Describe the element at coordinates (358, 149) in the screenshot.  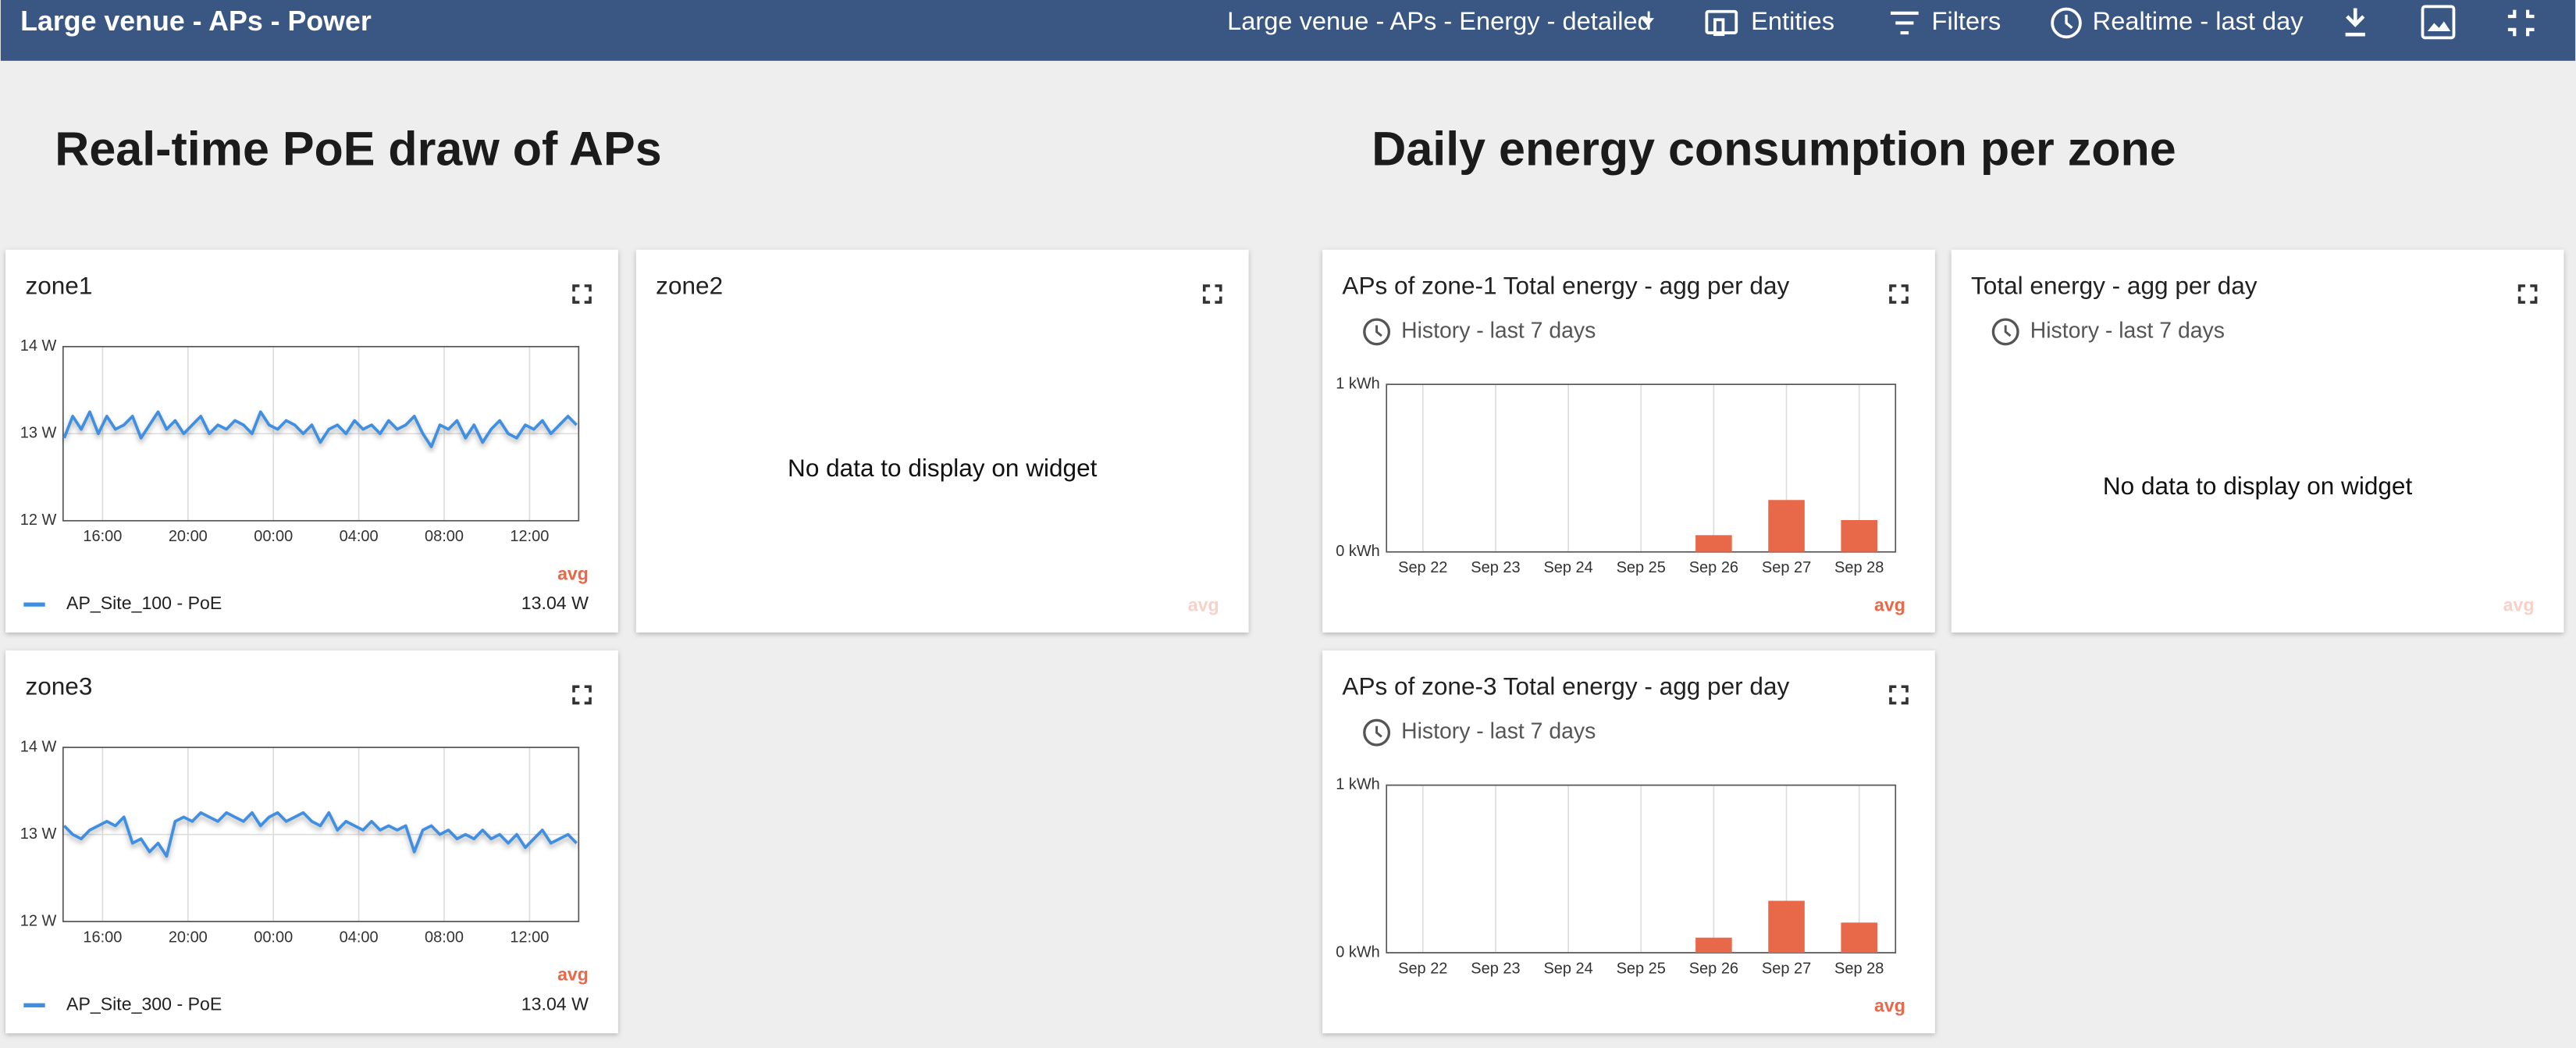
I see `section-title: Real-time PoE draw of APs` at that location.